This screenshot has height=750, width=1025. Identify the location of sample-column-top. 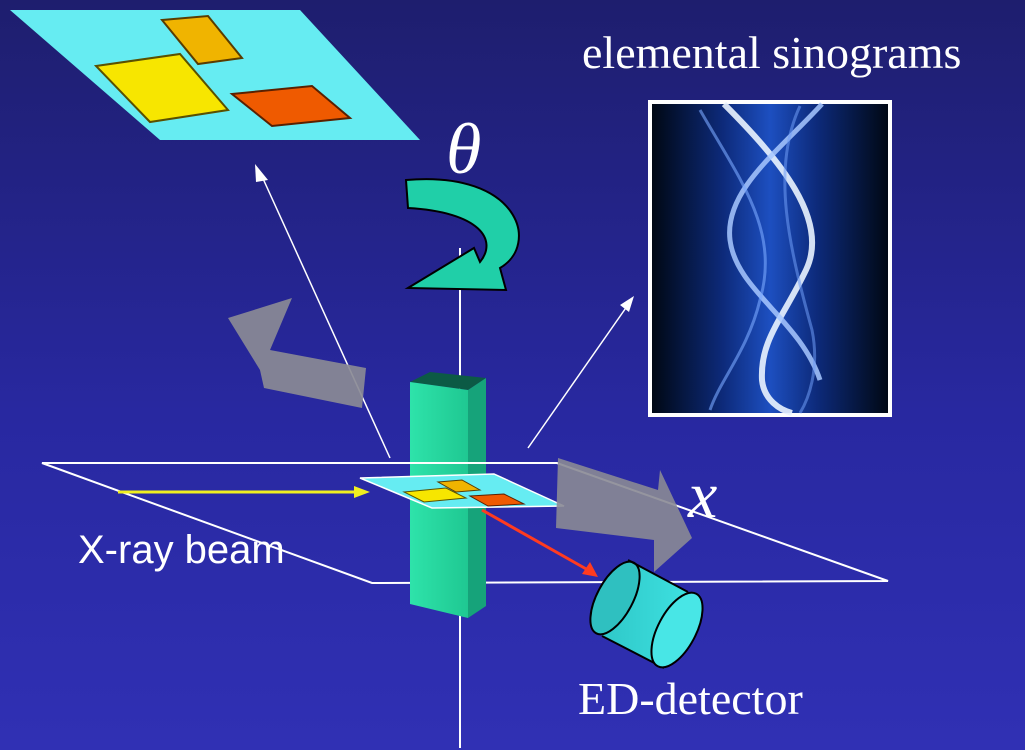
(448, 430).